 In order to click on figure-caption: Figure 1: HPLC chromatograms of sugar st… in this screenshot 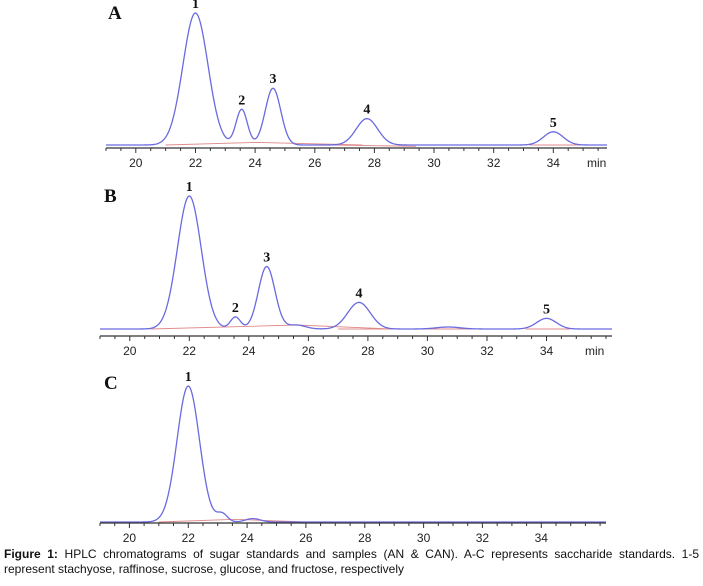, I will do `click(351, 562)`.